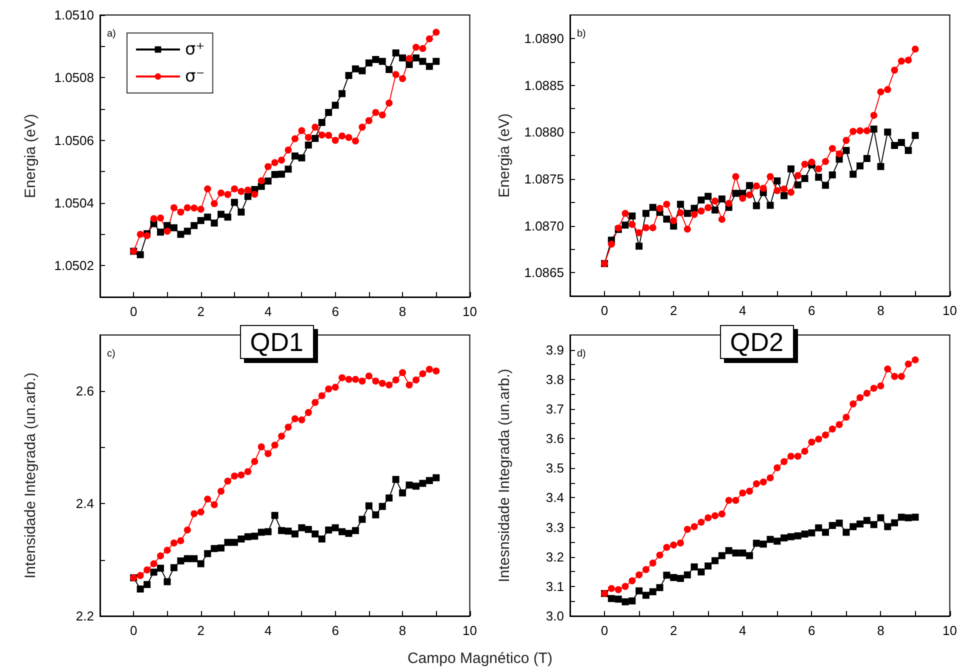 The height and width of the screenshot is (672, 960). I want to click on x-tick-label: 4, so click(268, 311).